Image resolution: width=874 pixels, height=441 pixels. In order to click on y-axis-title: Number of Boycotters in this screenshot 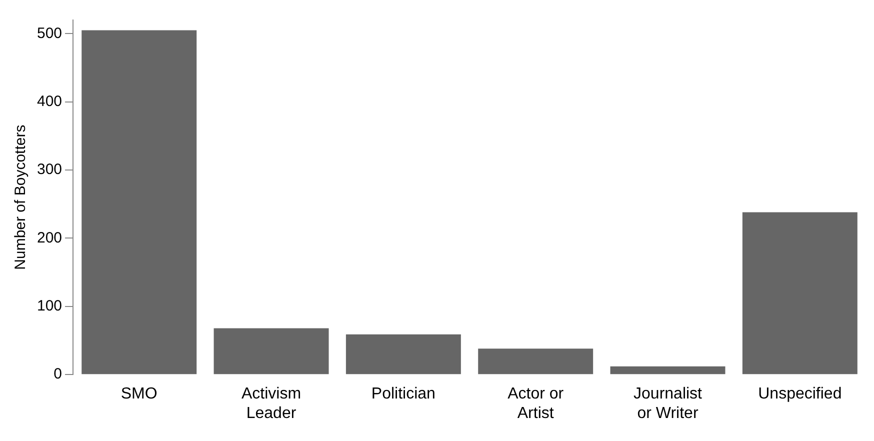, I will do `click(21, 197)`.